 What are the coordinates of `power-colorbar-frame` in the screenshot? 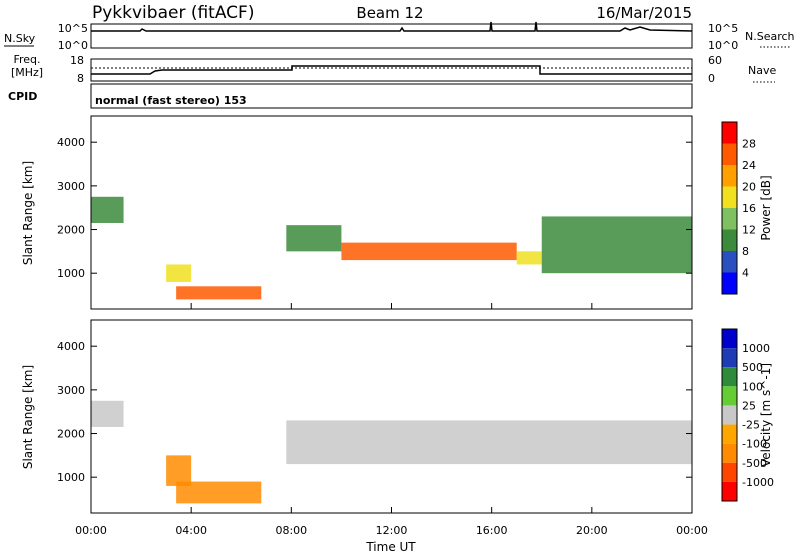 It's located at (729, 208).